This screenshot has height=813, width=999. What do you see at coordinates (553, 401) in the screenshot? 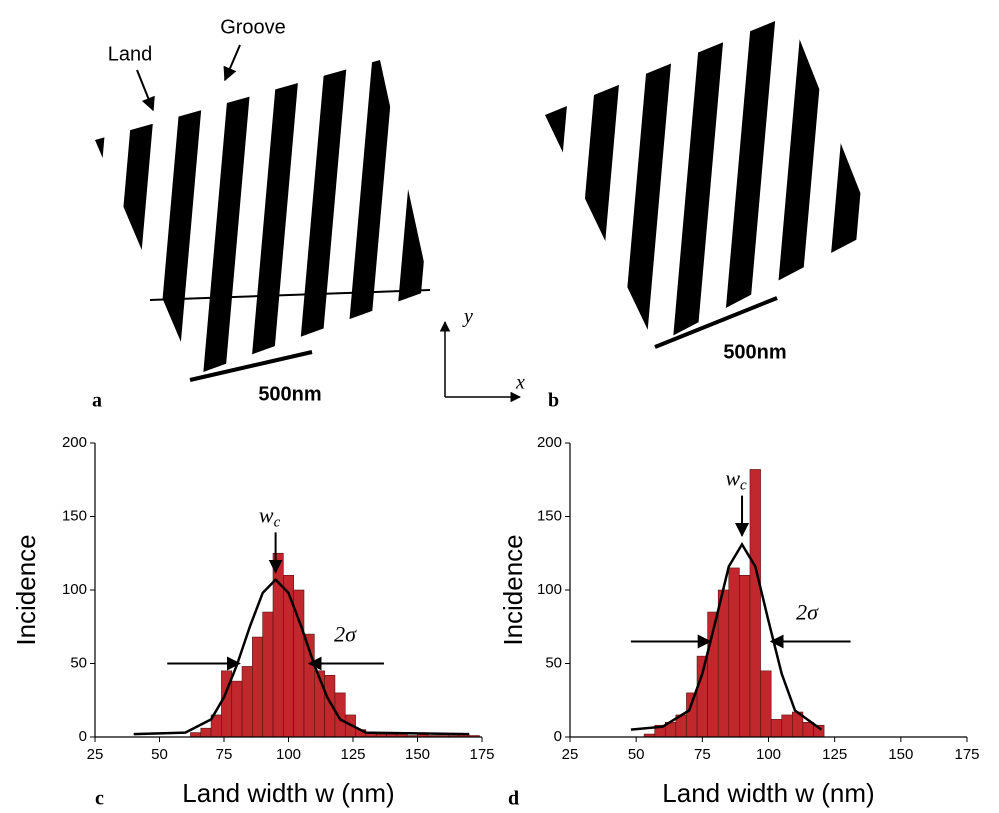
I see `panel-letter: b` at bounding box center [553, 401].